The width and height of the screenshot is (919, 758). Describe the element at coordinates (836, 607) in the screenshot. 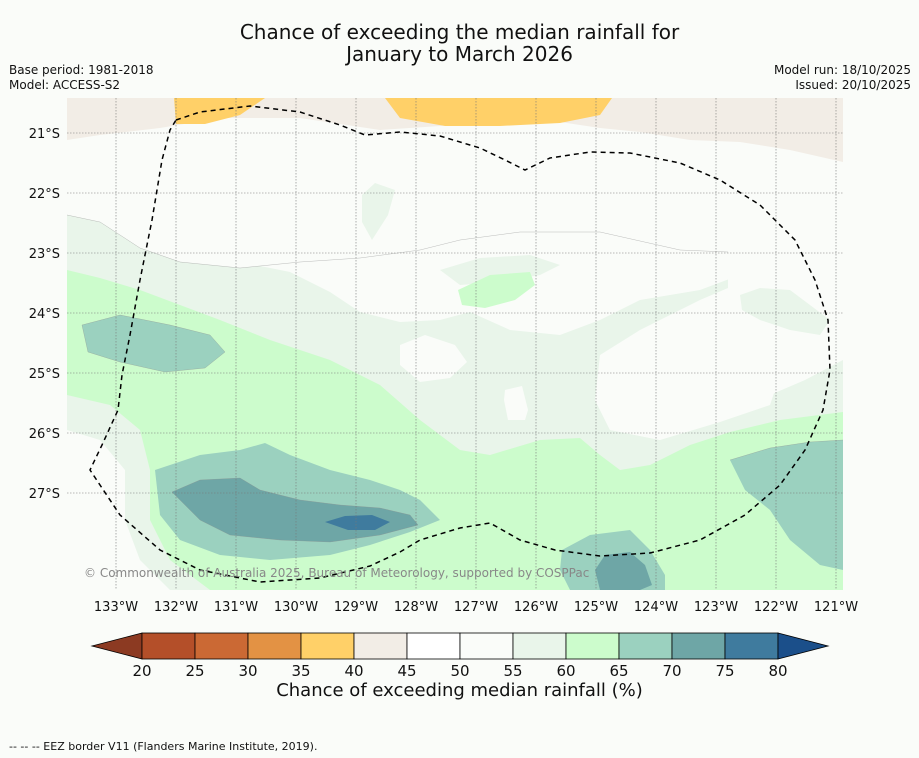

I see `lon-label: 121°W` at that location.